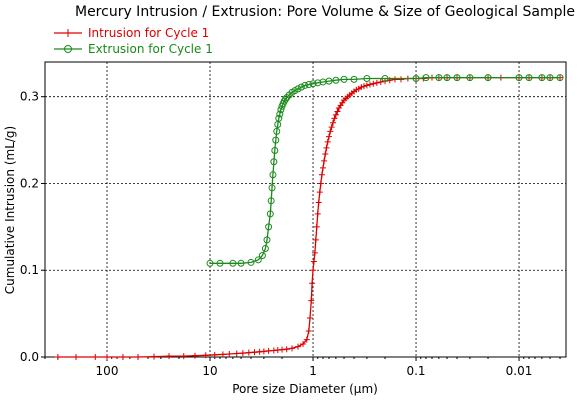  What do you see at coordinates (305, 389) in the screenshot?
I see `x-axis-label: Pore size Diameter (µm)` at bounding box center [305, 389].